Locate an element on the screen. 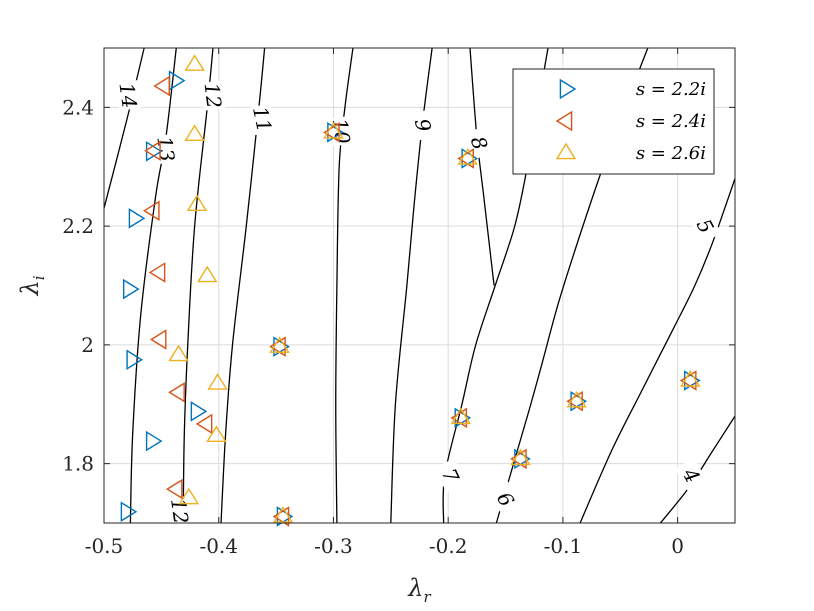 This screenshot has width=814, height=611. contour-label: 14 is located at coordinates (127, 95).